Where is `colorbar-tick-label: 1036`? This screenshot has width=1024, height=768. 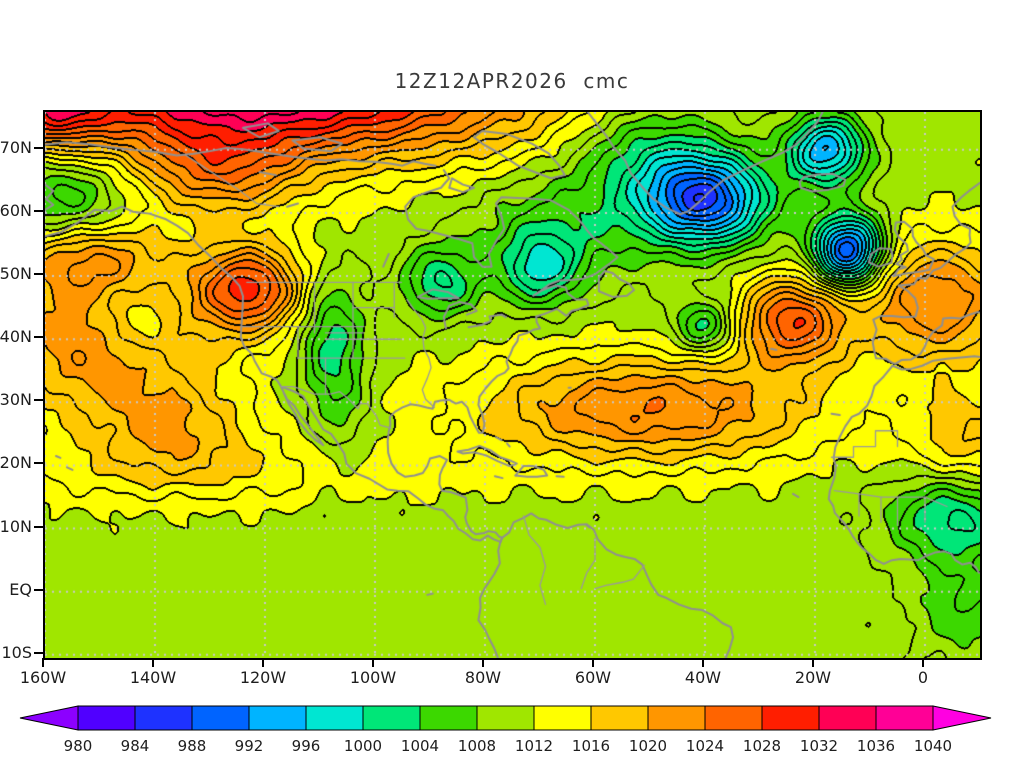 colorbar-tick-label: 1036 is located at coordinates (876, 746).